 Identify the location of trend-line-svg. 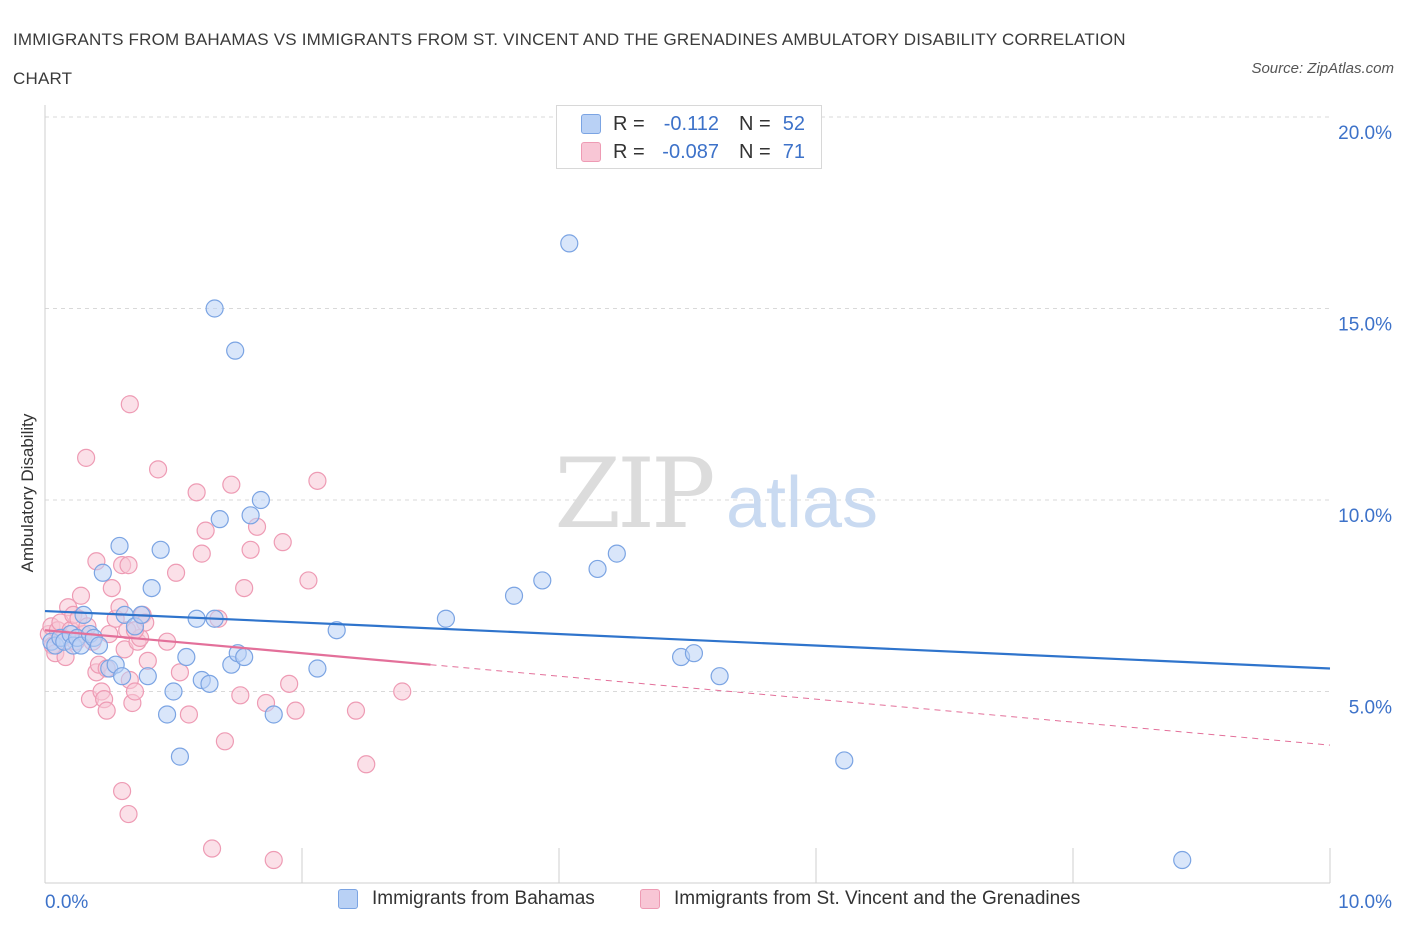
(237, 647).